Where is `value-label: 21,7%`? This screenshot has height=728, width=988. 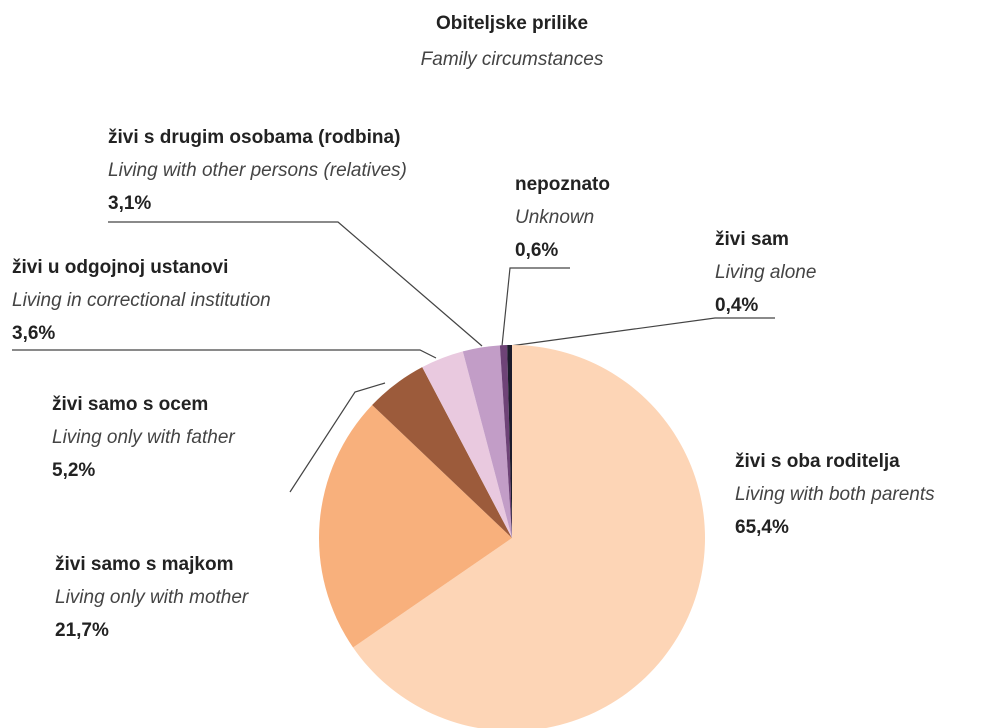 value-label: 21,7% is located at coordinates (82, 630).